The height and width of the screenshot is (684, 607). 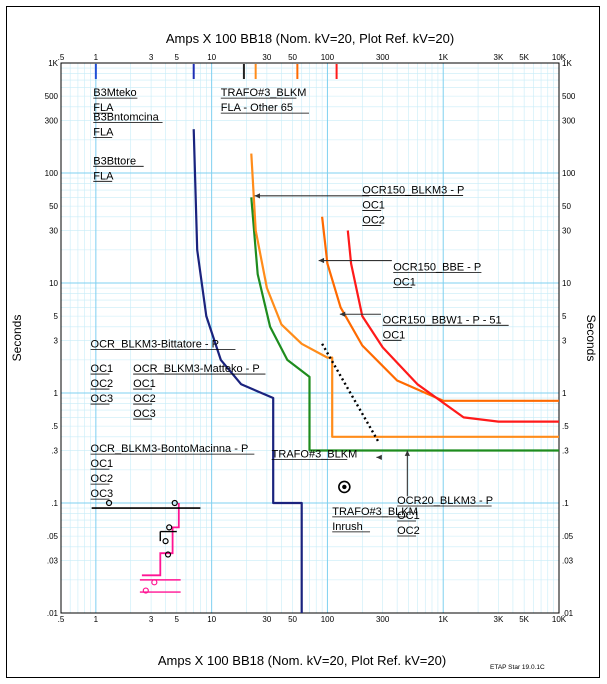 What do you see at coordinates (96, 57) in the screenshot?
I see `x-tick-label: 1` at bounding box center [96, 57].